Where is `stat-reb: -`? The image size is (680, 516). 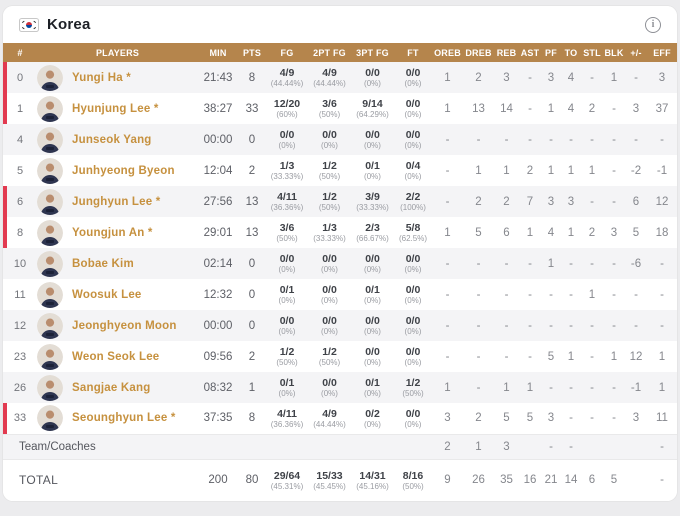
stat-reb: - is located at coordinates (506, 139).